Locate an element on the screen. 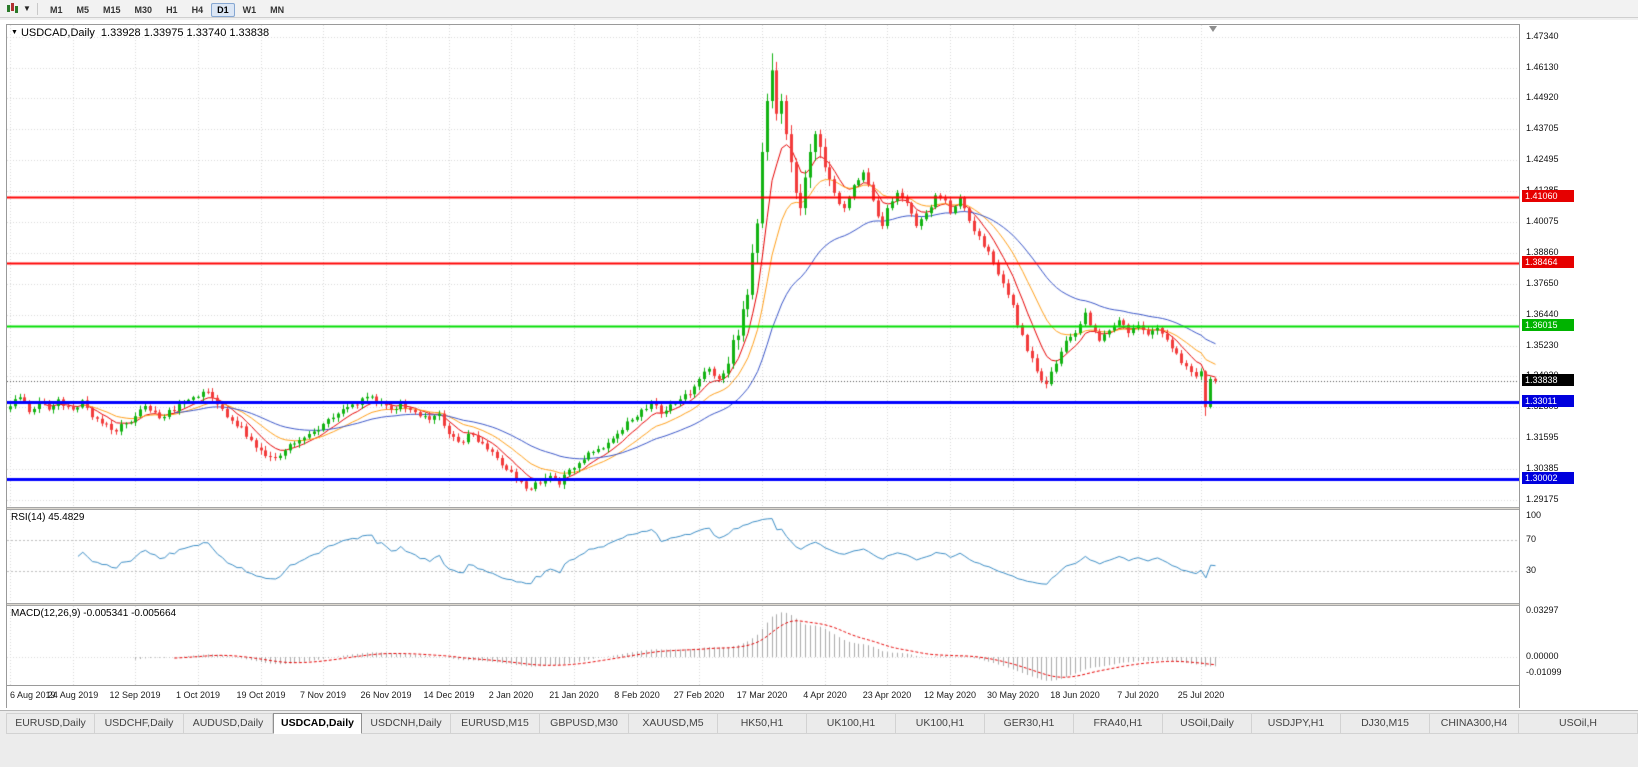  chart-tab-gbpusd-m30: GBPUSD,M30 is located at coordinates (584, 723).